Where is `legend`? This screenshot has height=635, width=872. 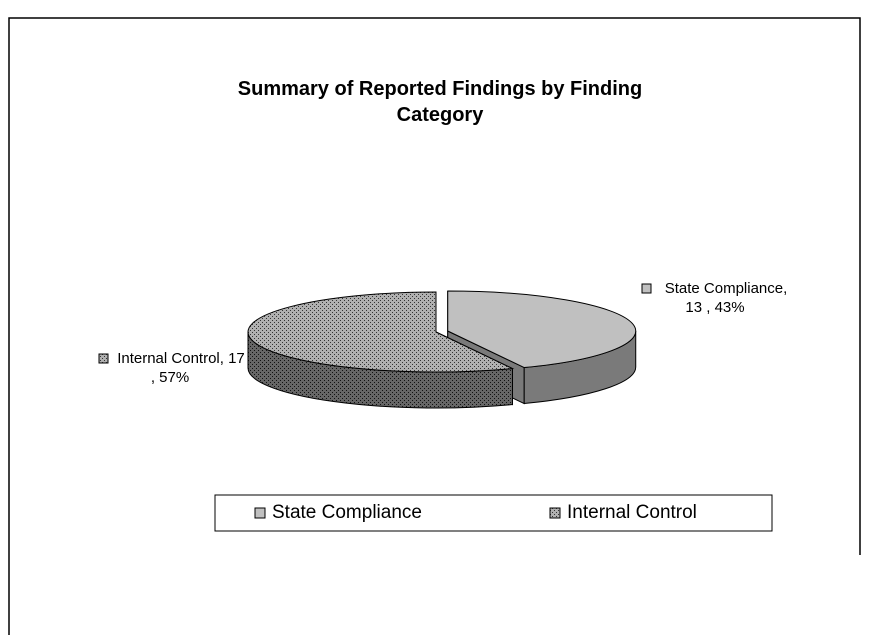 legend is located at coordinates (493, 513).